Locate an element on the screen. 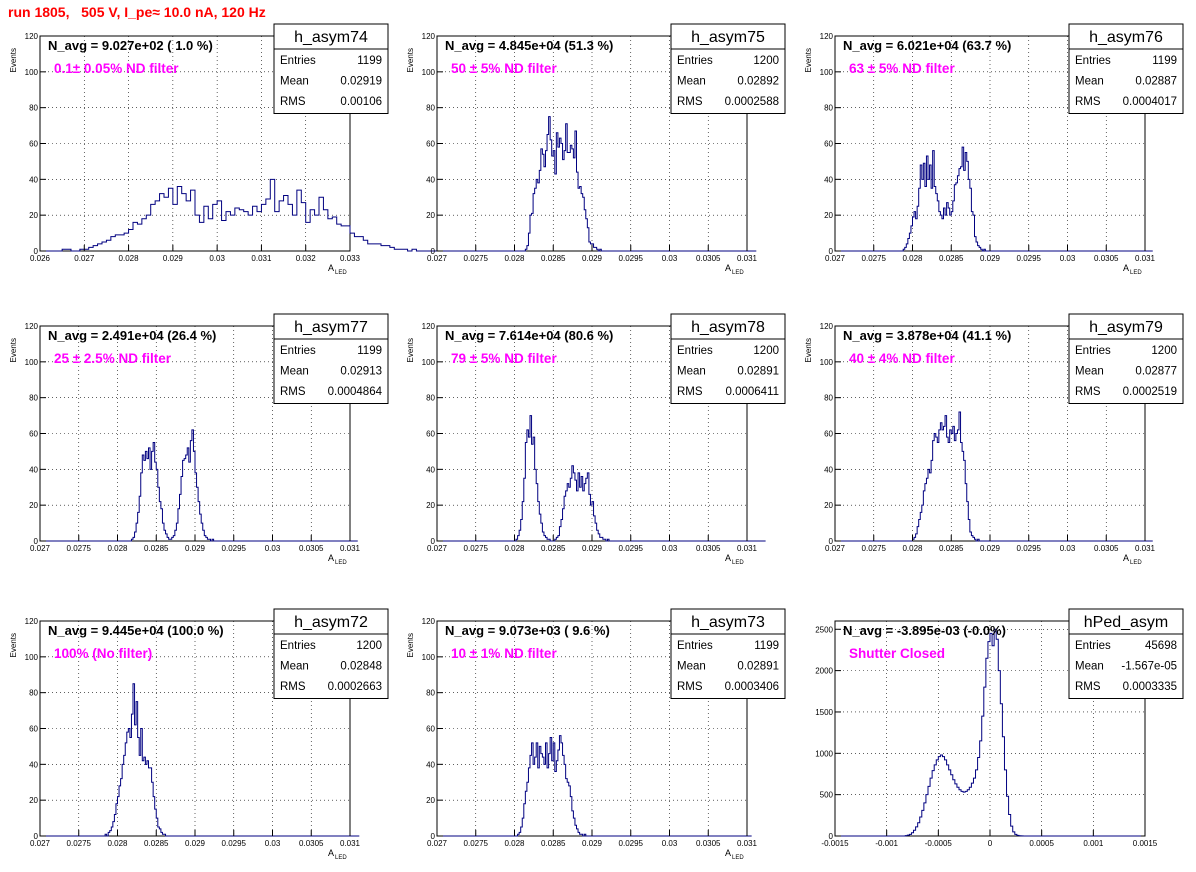 This screenshot has height=872, width=1196. navg-label: N_avg = 9.445e+04 (100.0 %) is located at coordinates (136, 630).